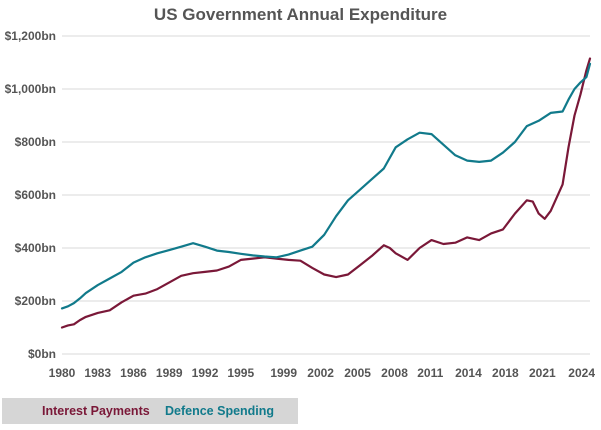  Describe the element at coordinates (300, 14) in the screenshot. I see `chart-title: US Government Annual Expenditure` at that location.